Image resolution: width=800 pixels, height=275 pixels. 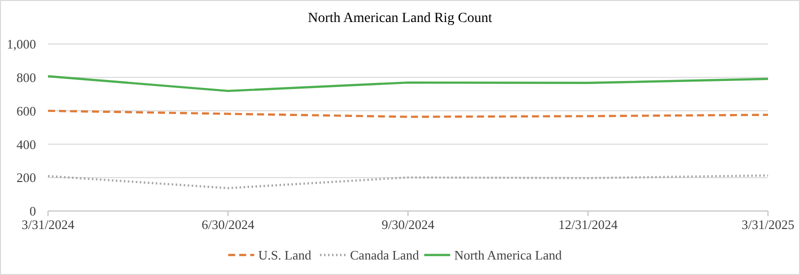 I want to click on x-tick-label: 3/31/2025, so click(x=768, y=224).